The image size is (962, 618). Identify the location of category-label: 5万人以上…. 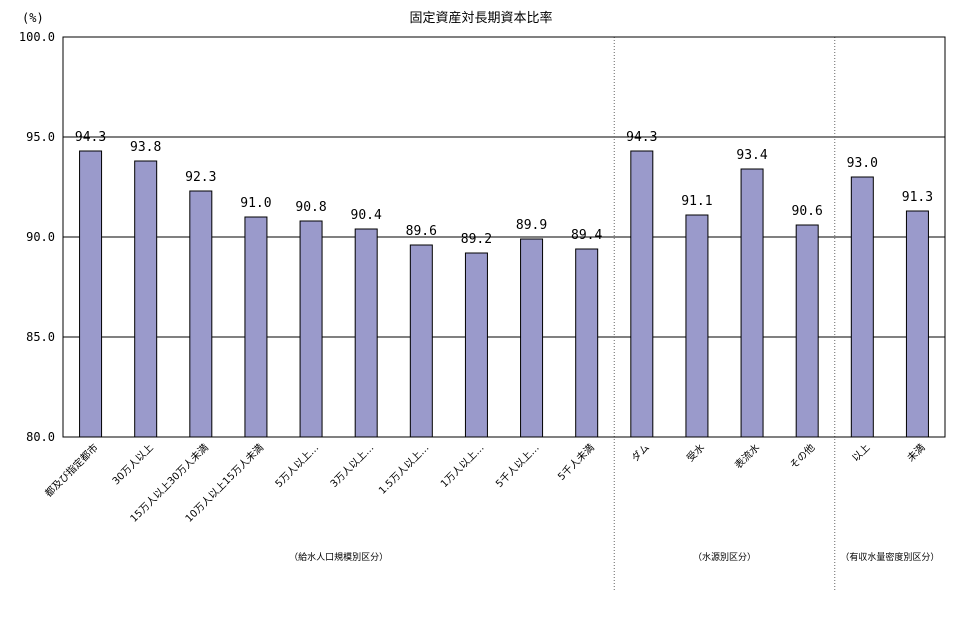
(297, 466).